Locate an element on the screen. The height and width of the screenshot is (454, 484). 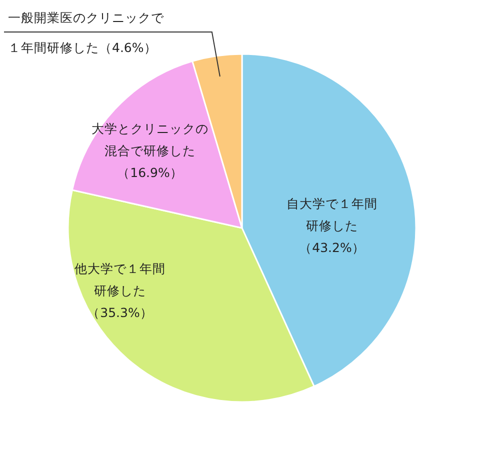
category-label: 一般開業医のクリニックで１年間研修した（4.6%） is located at coordinates (86, 32).